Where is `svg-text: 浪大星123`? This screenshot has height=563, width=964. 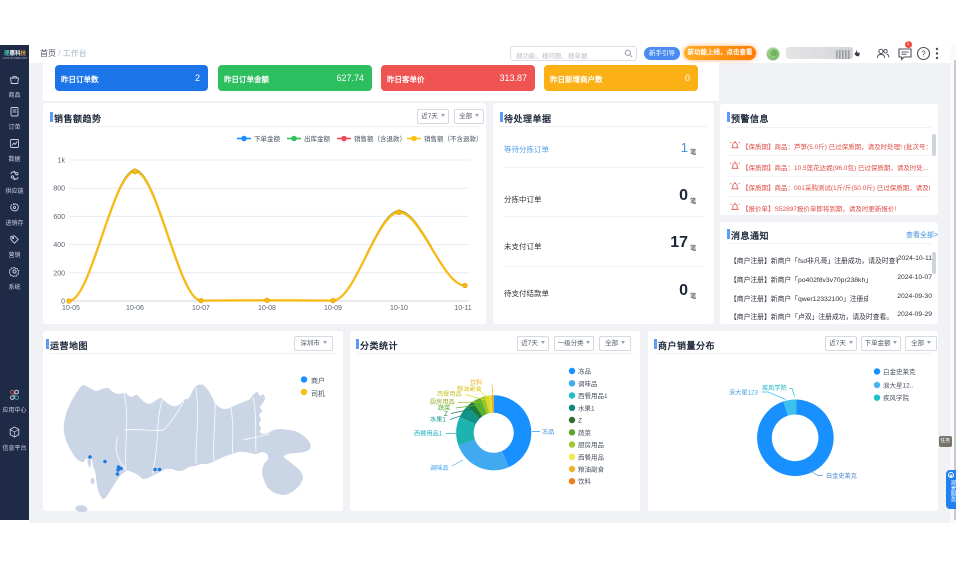 svg-text: 浪大星123 is located at coordinates (743, 393).